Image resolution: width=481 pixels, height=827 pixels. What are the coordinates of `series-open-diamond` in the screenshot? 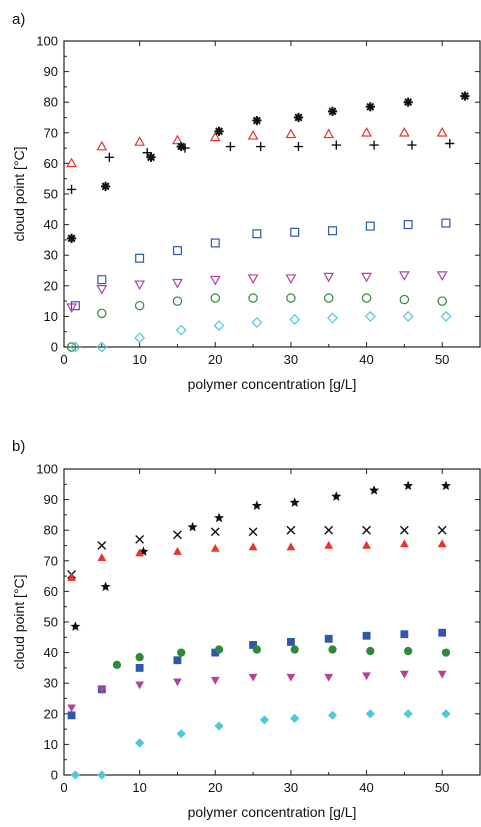 It's located at (260, 331).